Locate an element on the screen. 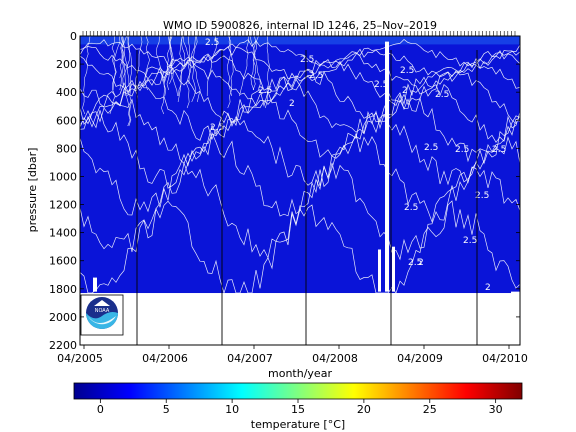 Image resolution: width=576 pixels, height=432 pixels. y-tick-label: 200 is located at coordinates (66, 64).